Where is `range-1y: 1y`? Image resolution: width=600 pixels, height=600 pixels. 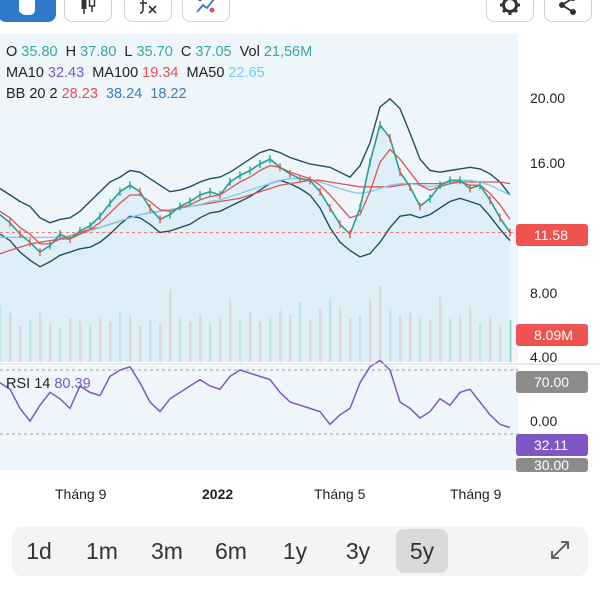
range-1y: 1y is located at coordinates (295, 550).